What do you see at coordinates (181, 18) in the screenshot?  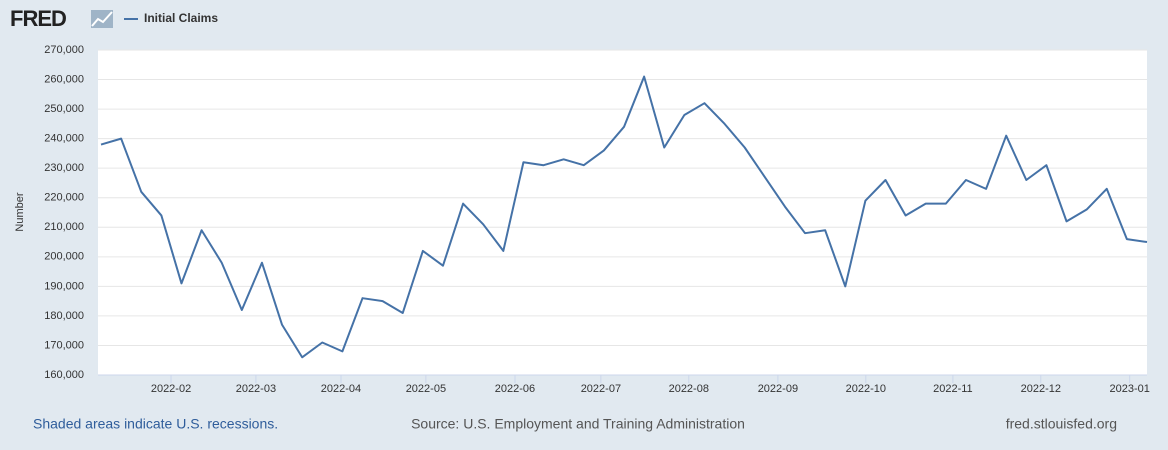 I see `legend-label: Initial Claims` at bounding box center [181, 18].